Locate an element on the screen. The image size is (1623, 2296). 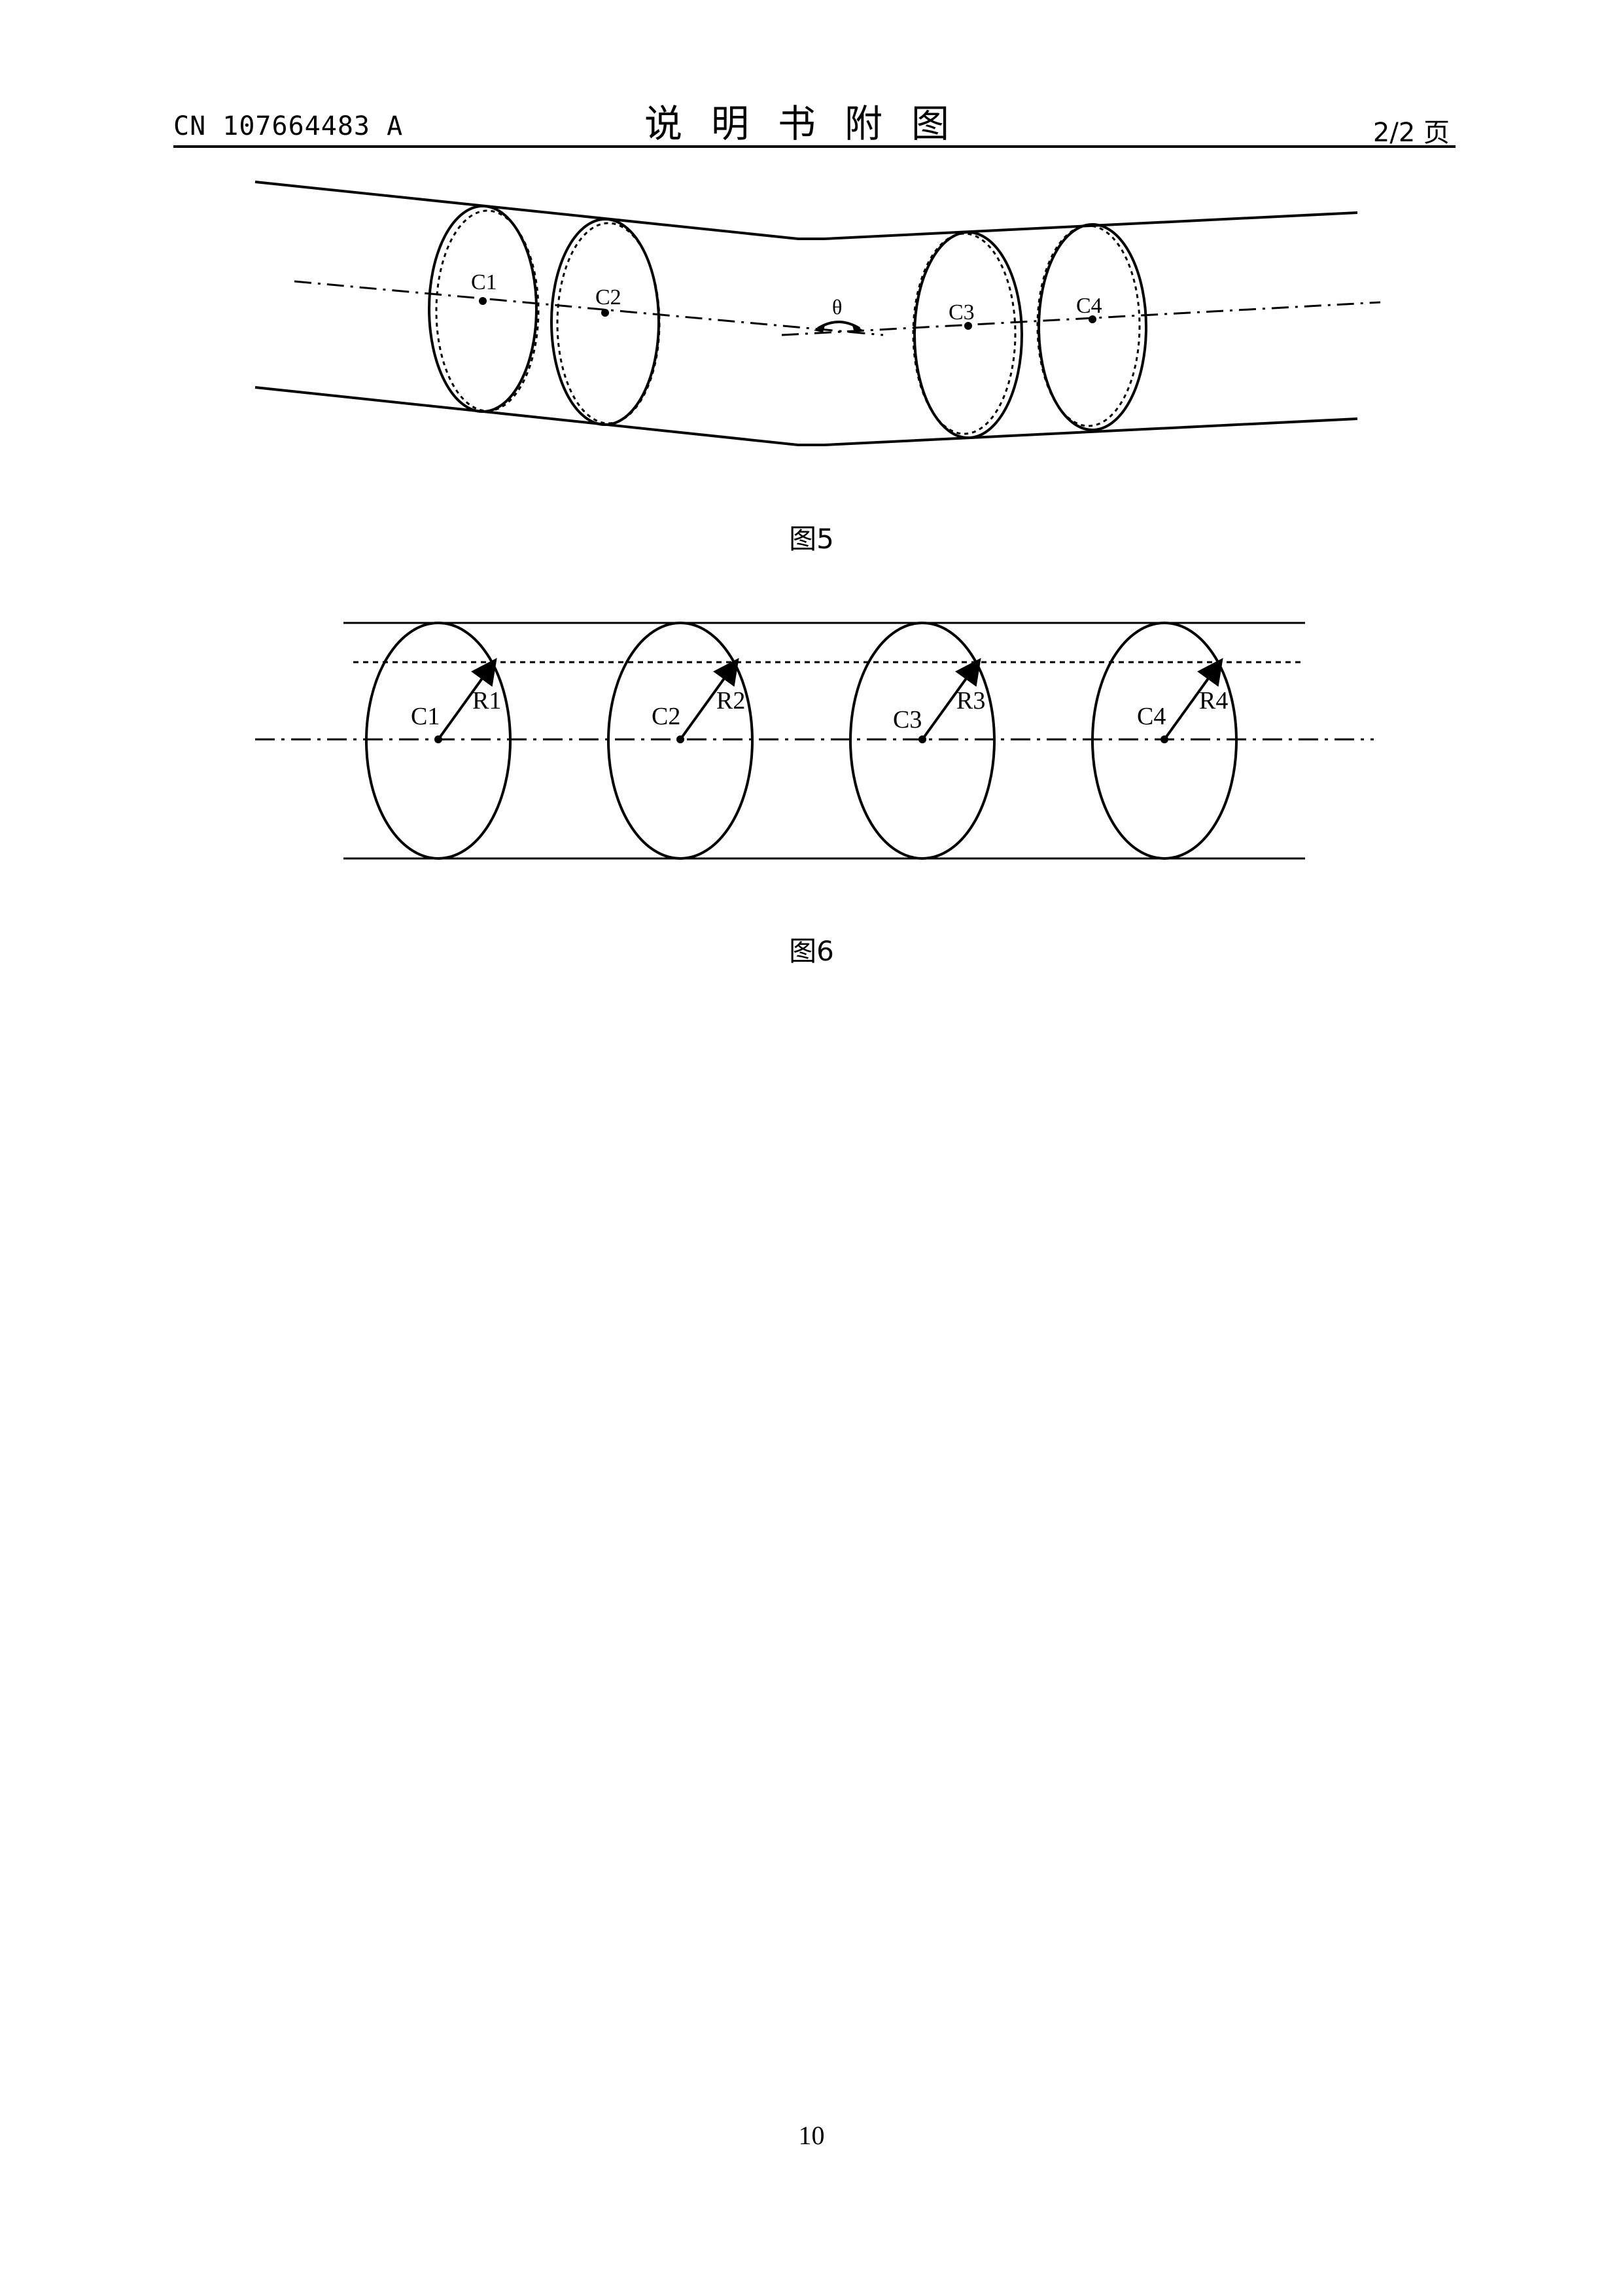
figure-5-caption: 图5 is located at coordinates (812, 537).